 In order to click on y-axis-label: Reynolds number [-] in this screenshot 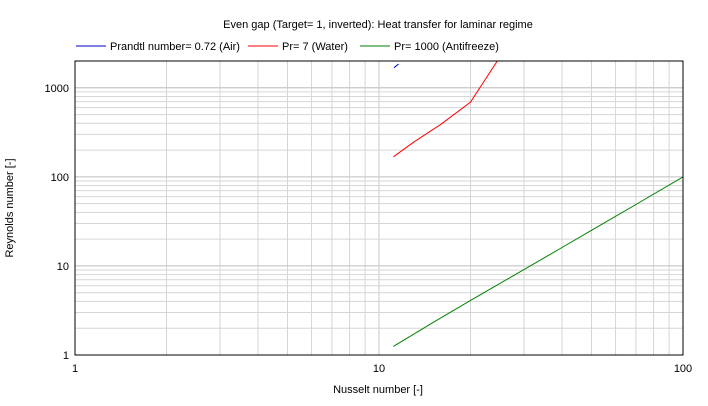, I will do `click(10, 207)`.